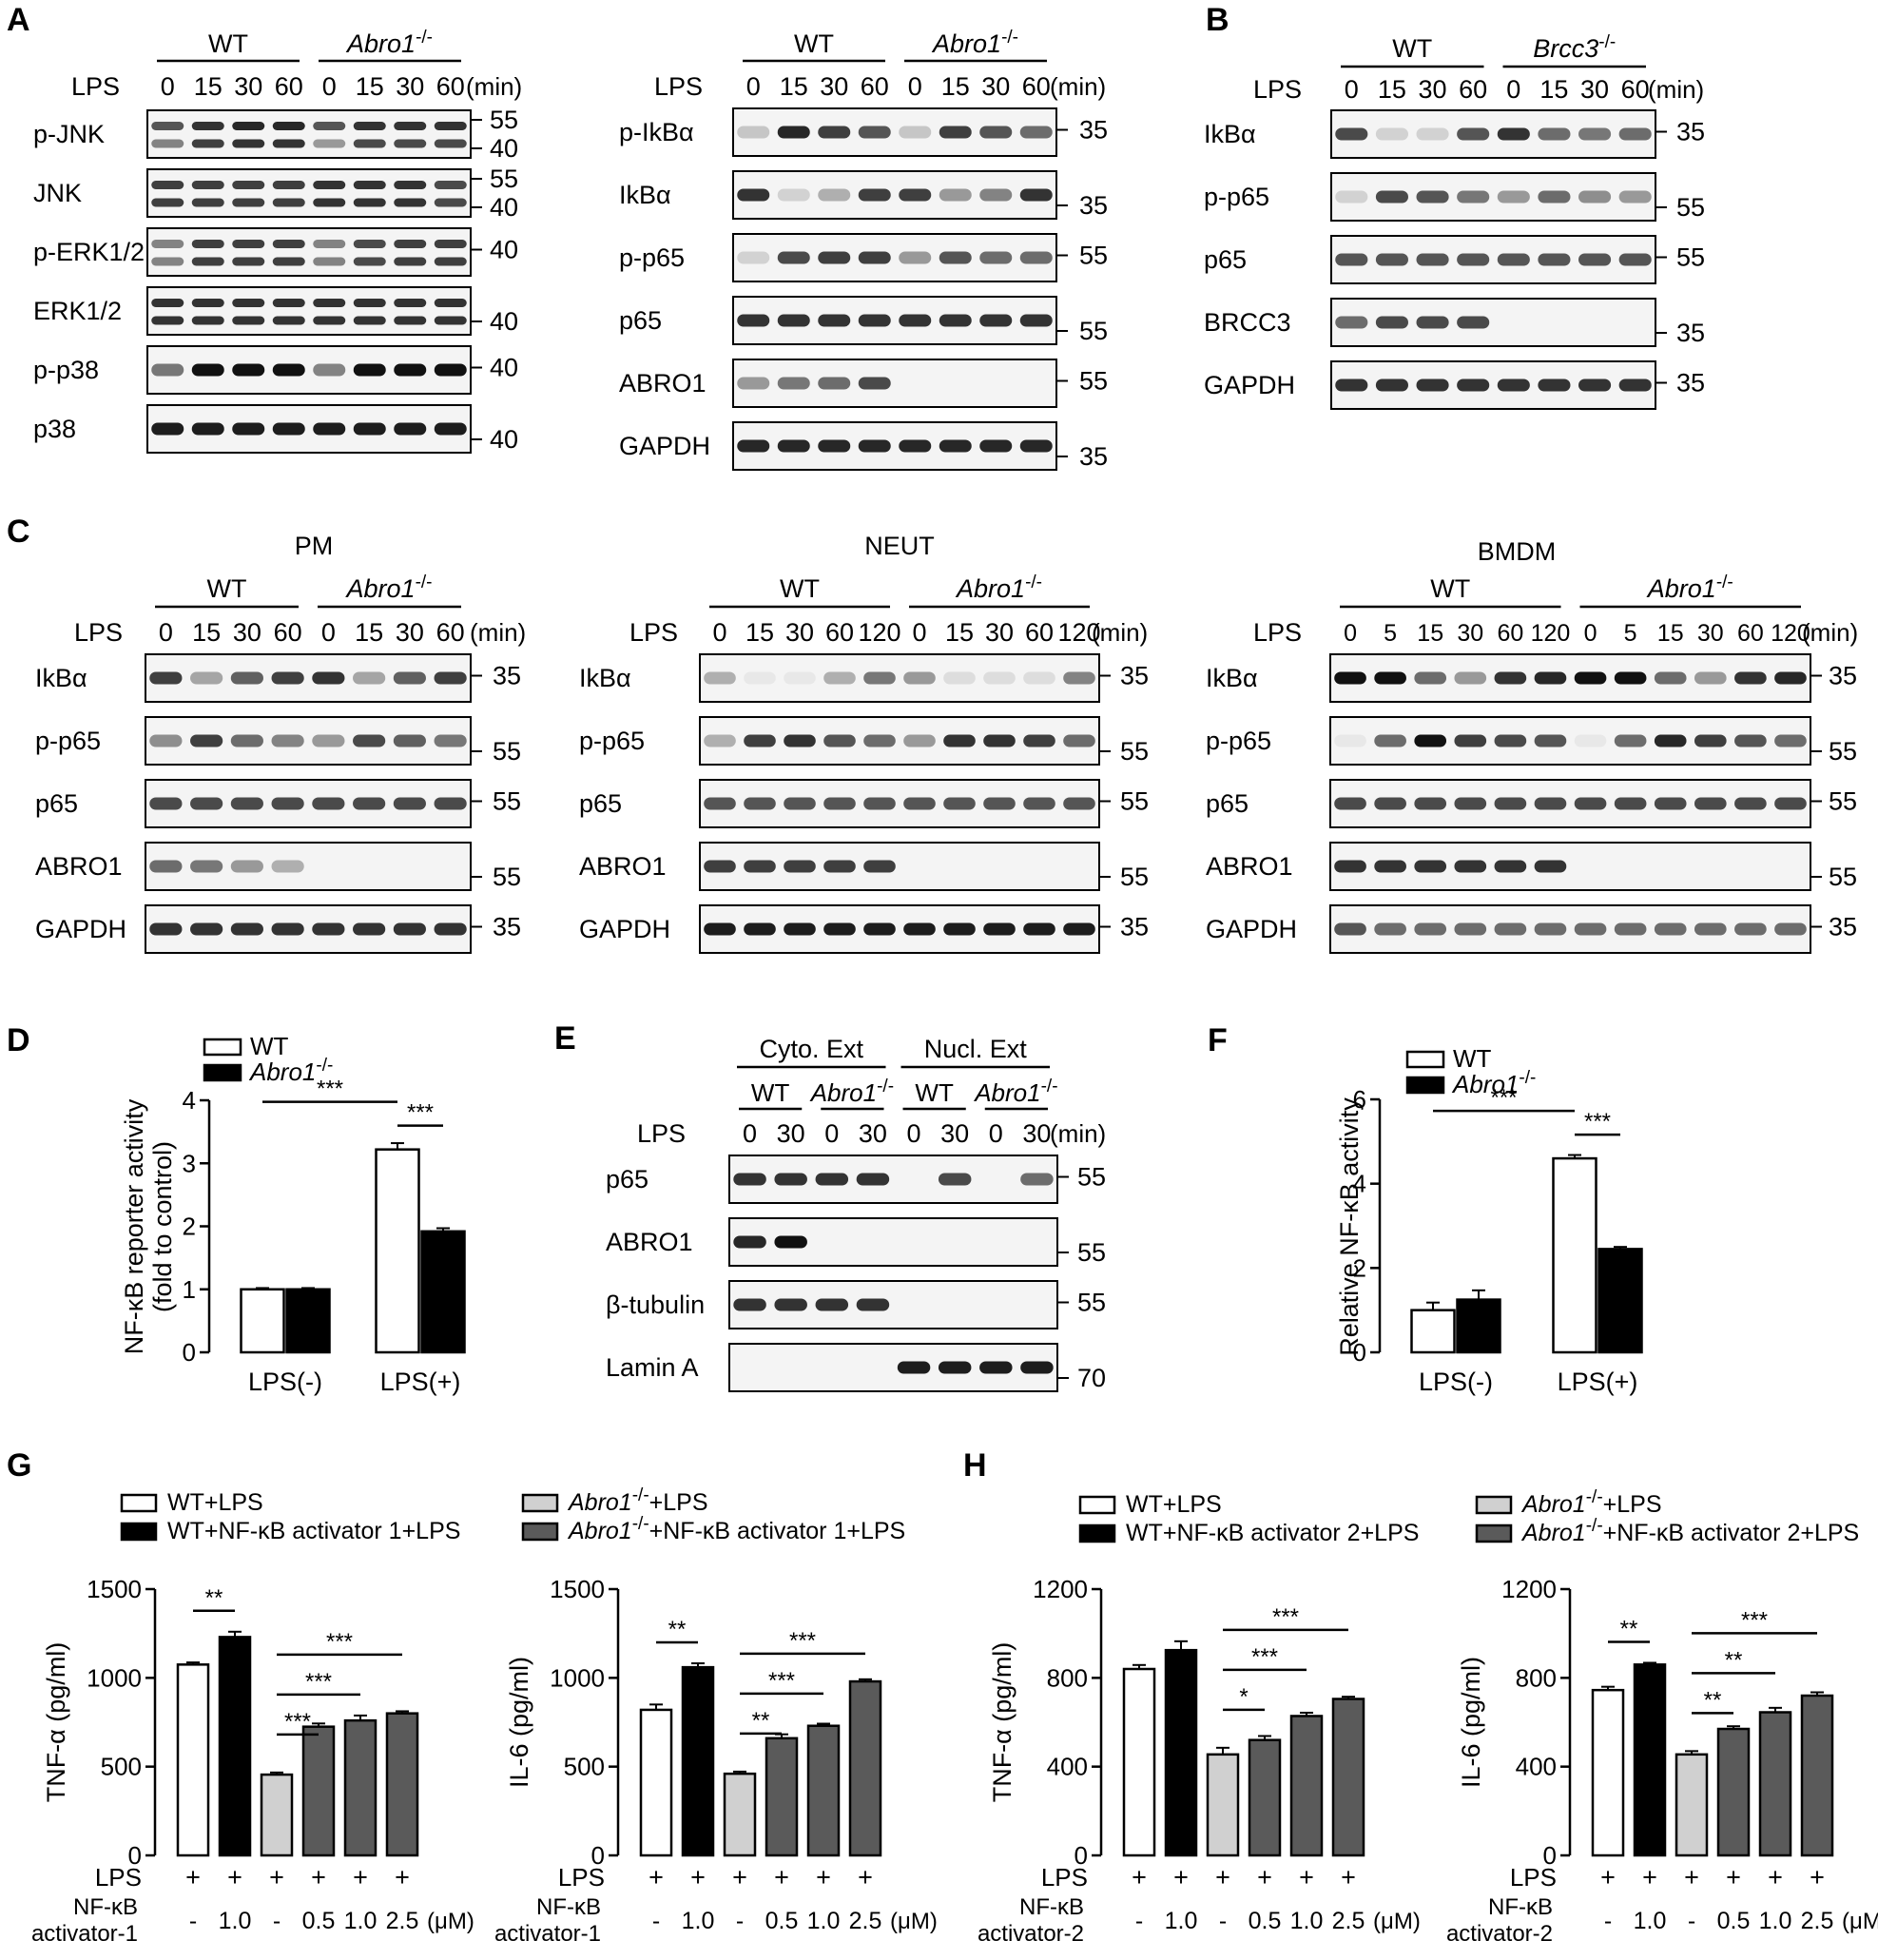 The width and height of the screenshot is (1878, 1960). What do you see at coordinates (577, 1589) in the screenshot?
I see `y-tick-label: 1500` at bounding box center [577, 1589].